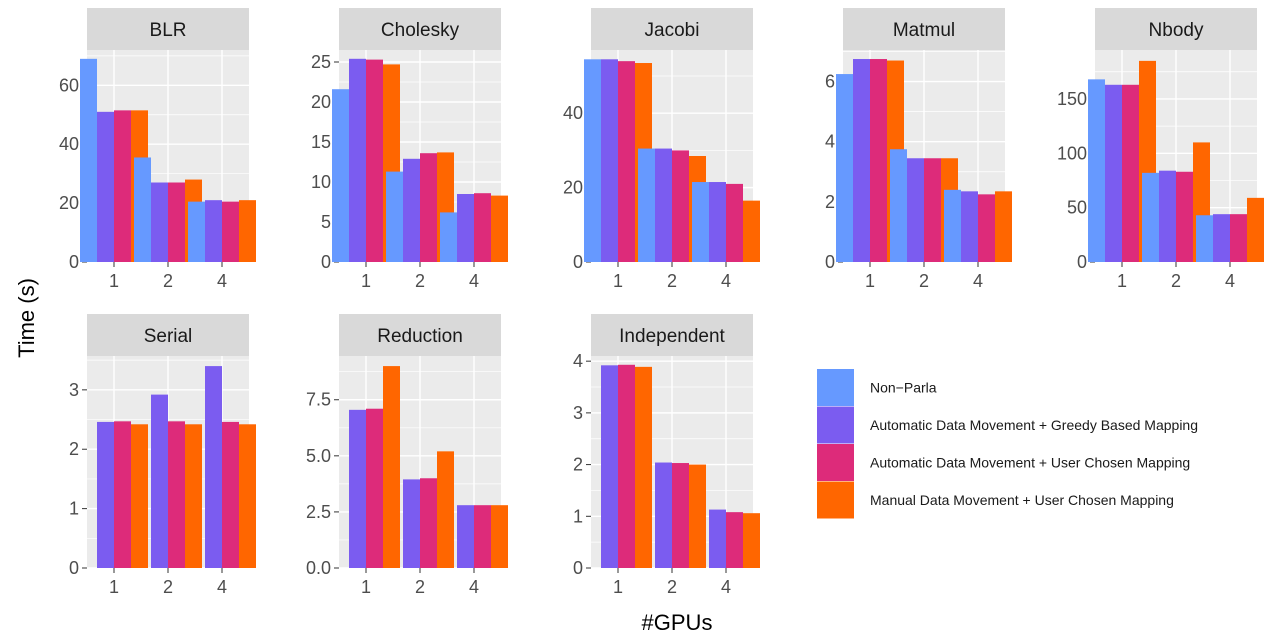 Image resolution: width=1265 pixels, height=637 pixels. I want to click on panel-blr: BLR 0 20 40 60 1 2 4, so click(157, 149).